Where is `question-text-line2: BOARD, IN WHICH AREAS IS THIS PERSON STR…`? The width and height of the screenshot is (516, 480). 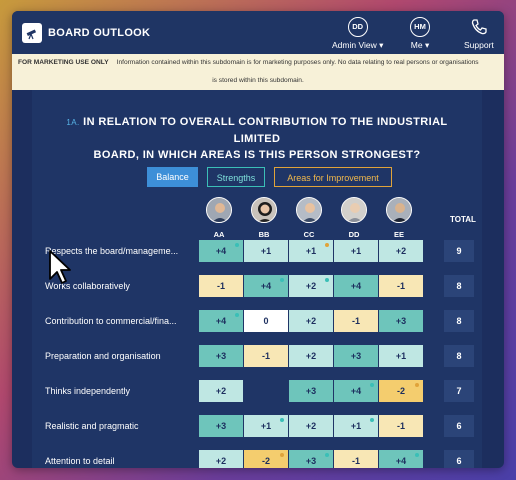 question-text-line2: BOARD, IN WHICH AREAS IS THIS PERSON STR… is located at coordinates (257, 155).